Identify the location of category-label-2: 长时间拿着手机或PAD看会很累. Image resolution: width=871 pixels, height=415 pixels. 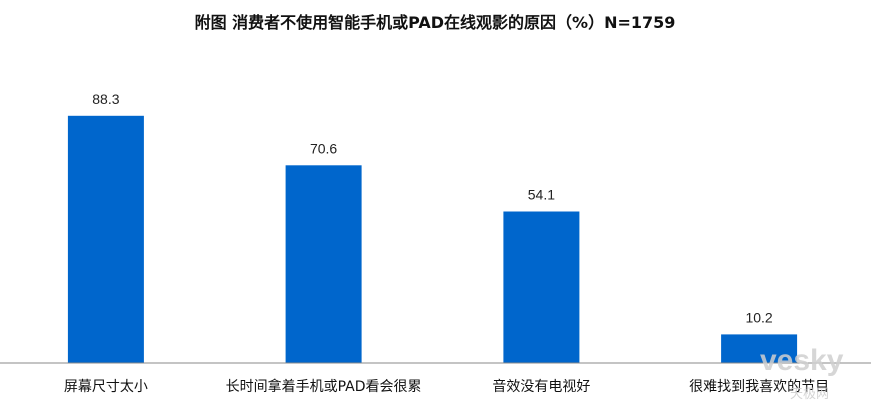
(324, 386).